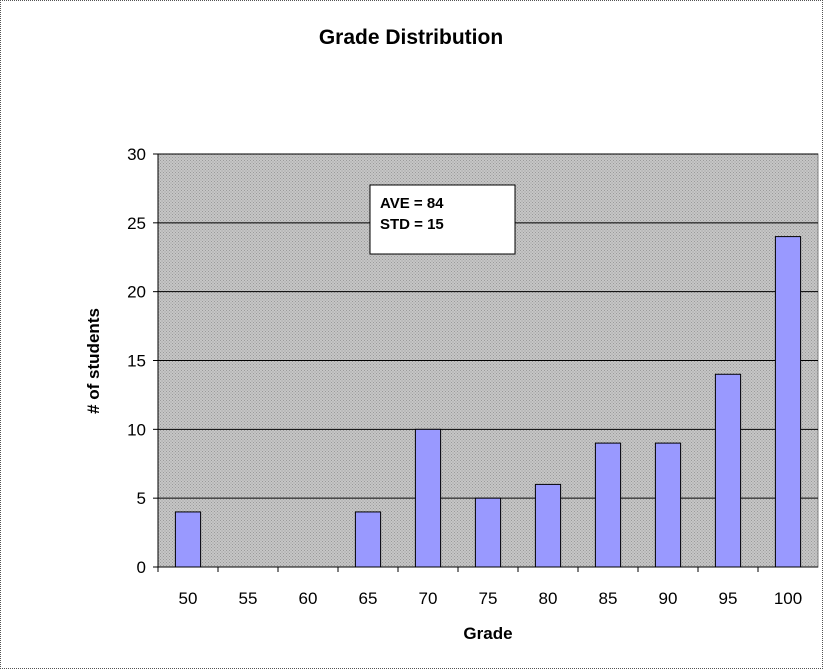 The image size is (823, 670). What do you see at coordinates (136, 154) in the screenshot?
I see `y-tick-label: 30` at bounding box center [136, 154].